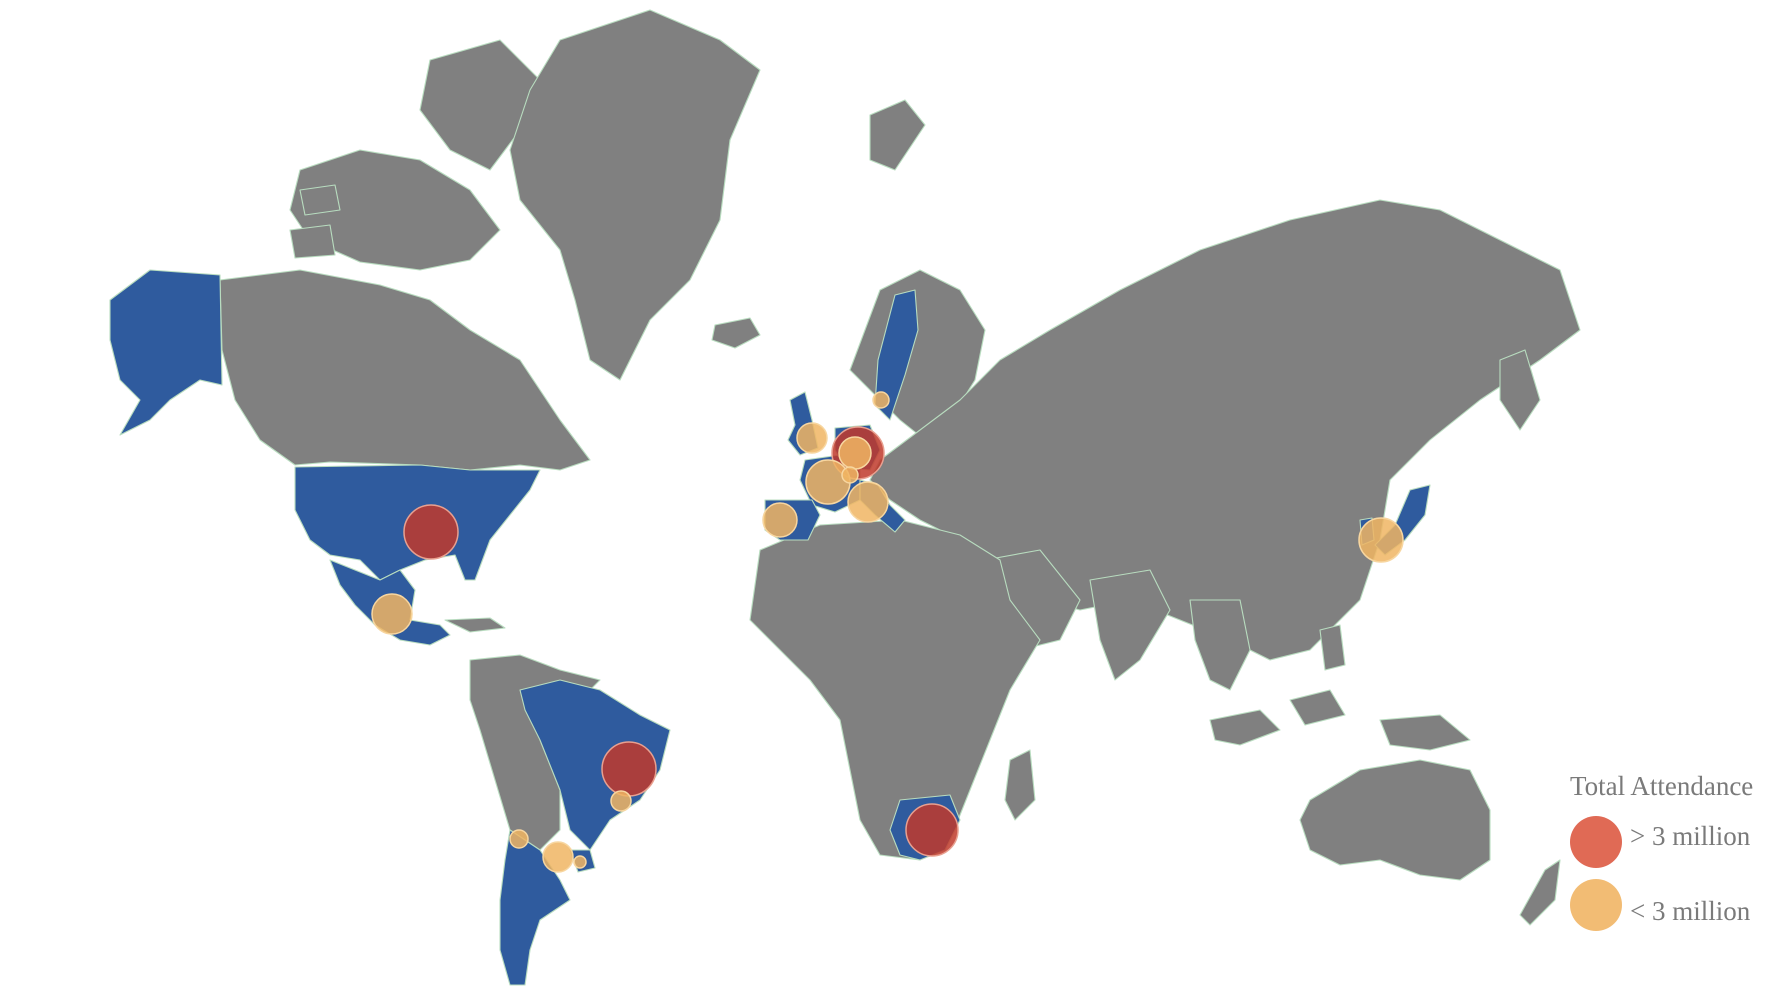 The width and height of the screenshot is (1792, 992). What do you see at coordinates (1690, 911) in the screenshot?
I see `legend-label-under-3m: < 3 million` at bounding box center [1690, 911].